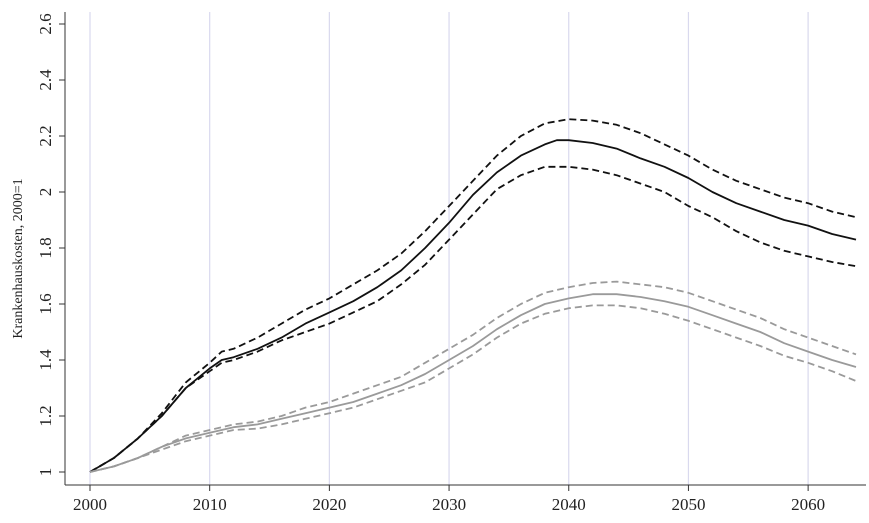 The height and width of the screenshot is (523, 869). What do you see at coordinates (45, 303) in the screenshot?
I see `y-tick-label: 1.6` at bounding box center [45, 303].